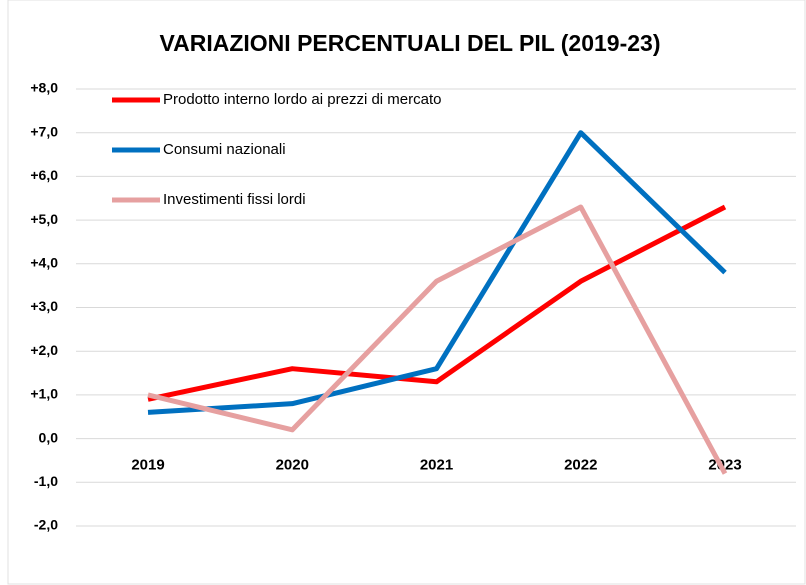  I want to click on y-tick-label: -1,0, so click(46, 481).